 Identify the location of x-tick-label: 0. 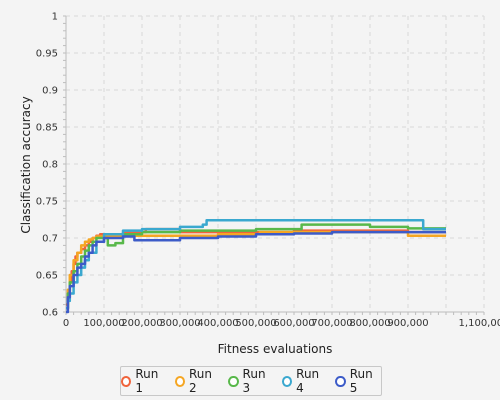
(66, 323).